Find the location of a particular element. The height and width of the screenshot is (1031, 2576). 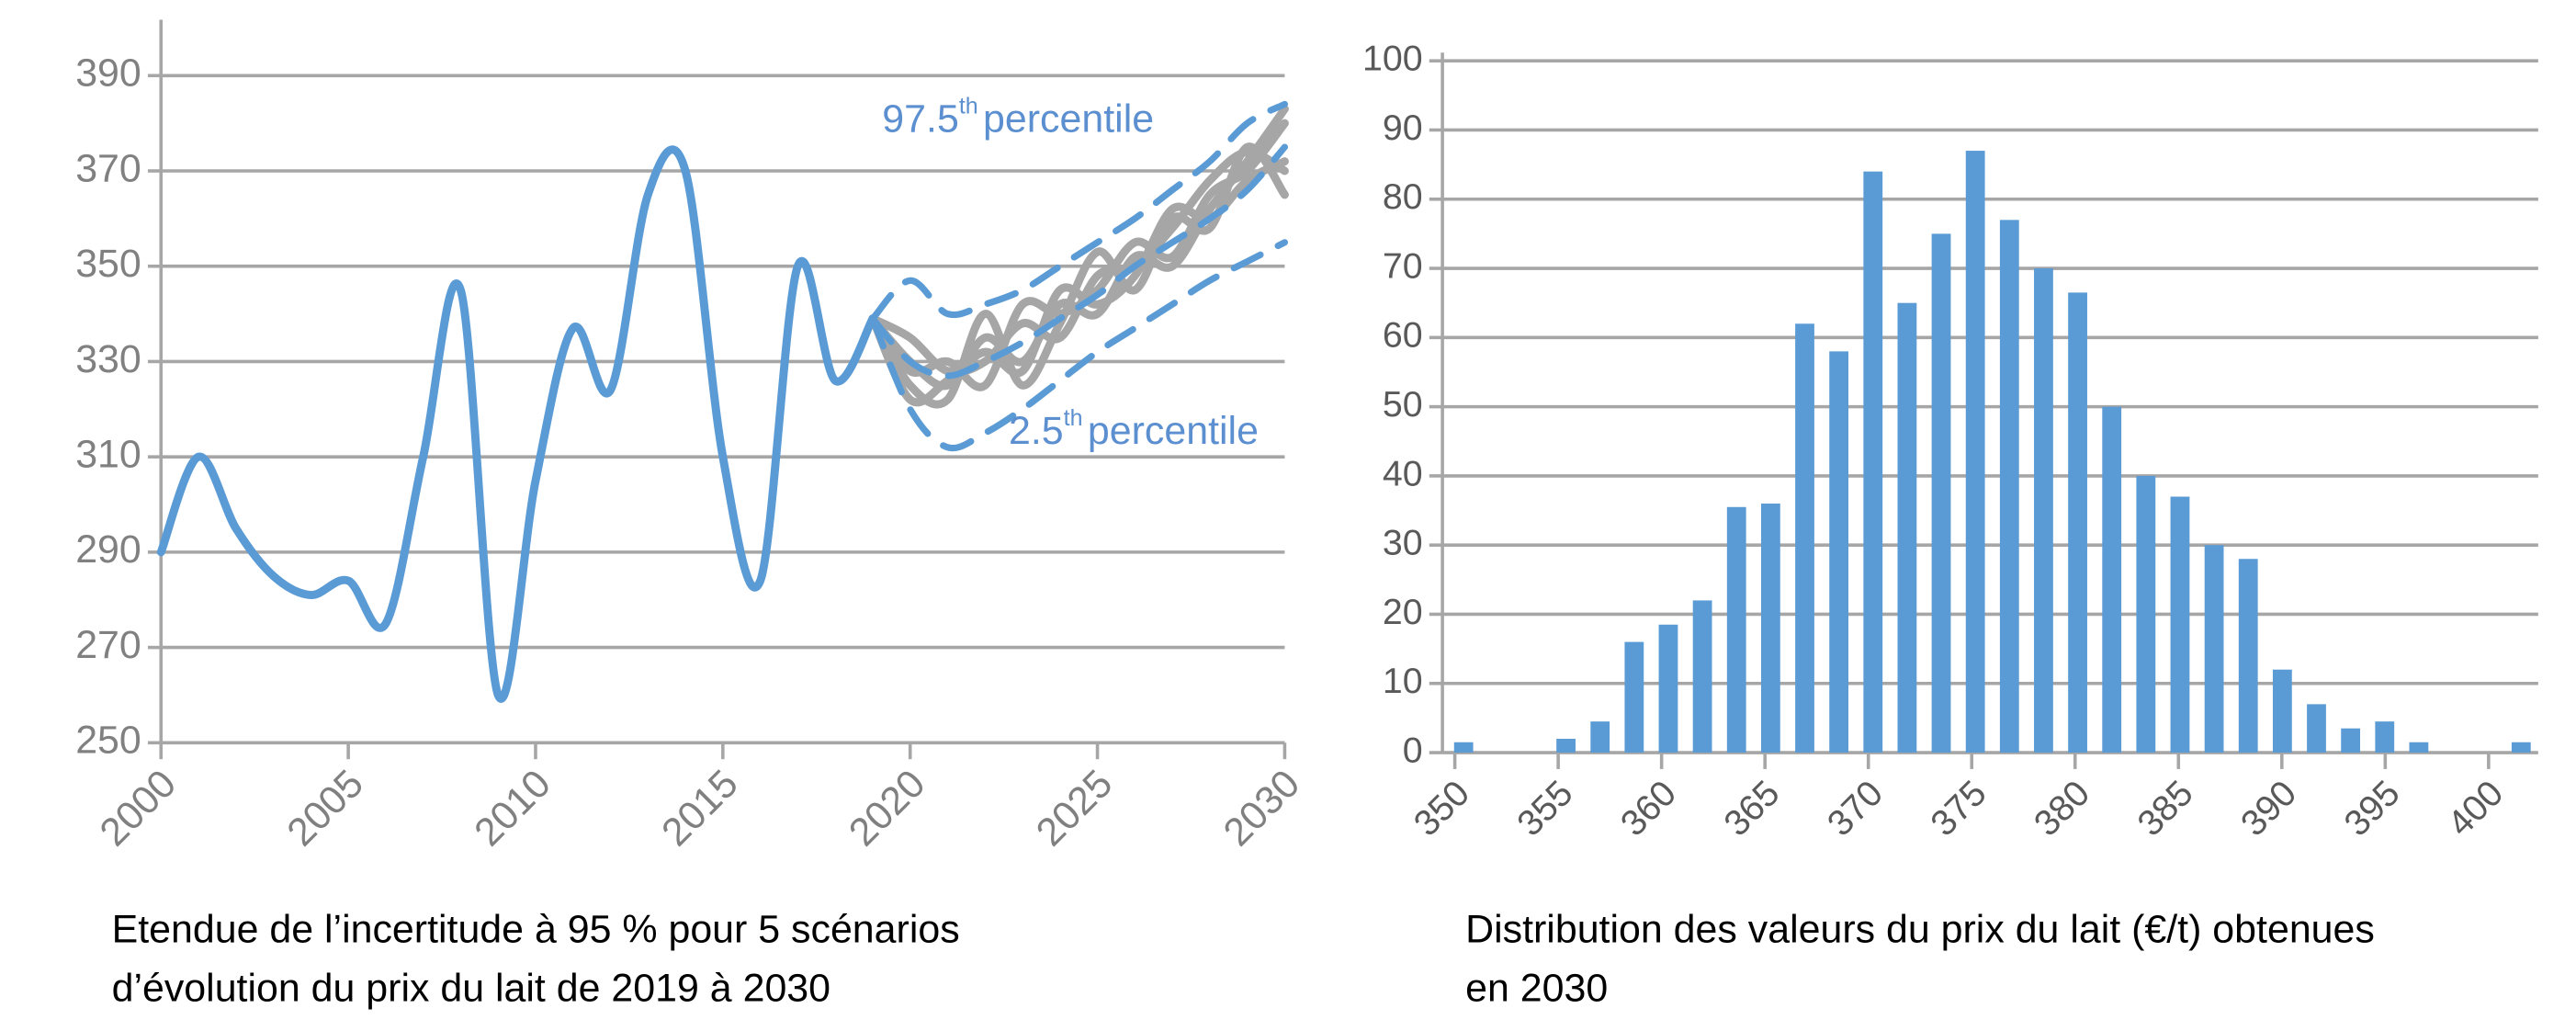

x-tick-label: 380 is located at coordinates (2062, 808).